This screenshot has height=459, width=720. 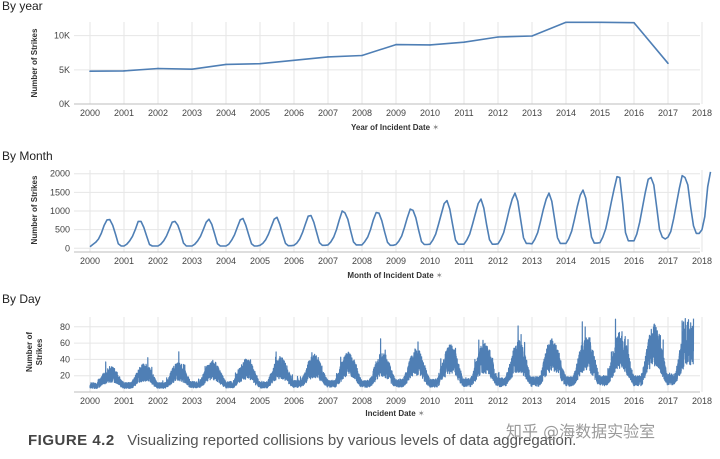 I want to click on y-tick-label: 1000, so click(x=60, y=211).